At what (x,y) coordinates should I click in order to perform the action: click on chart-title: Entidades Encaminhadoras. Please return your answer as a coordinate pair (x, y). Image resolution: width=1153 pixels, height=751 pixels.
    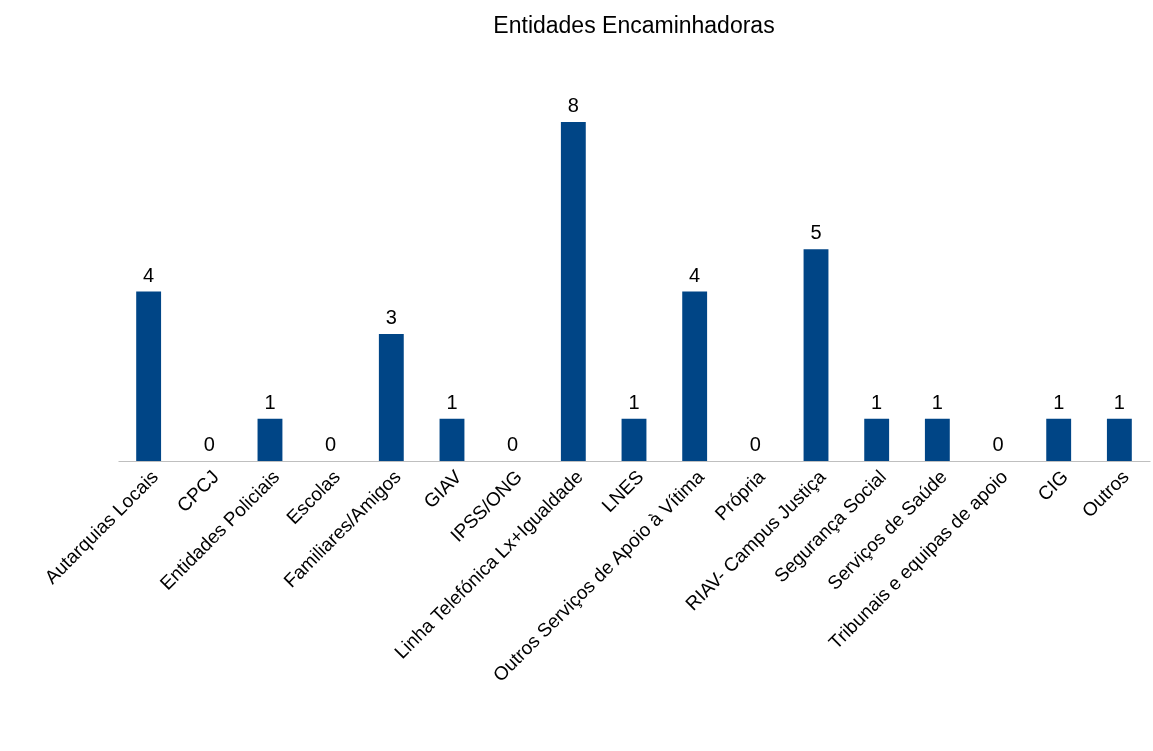
    Looking at the image, I should click on (634, 25).